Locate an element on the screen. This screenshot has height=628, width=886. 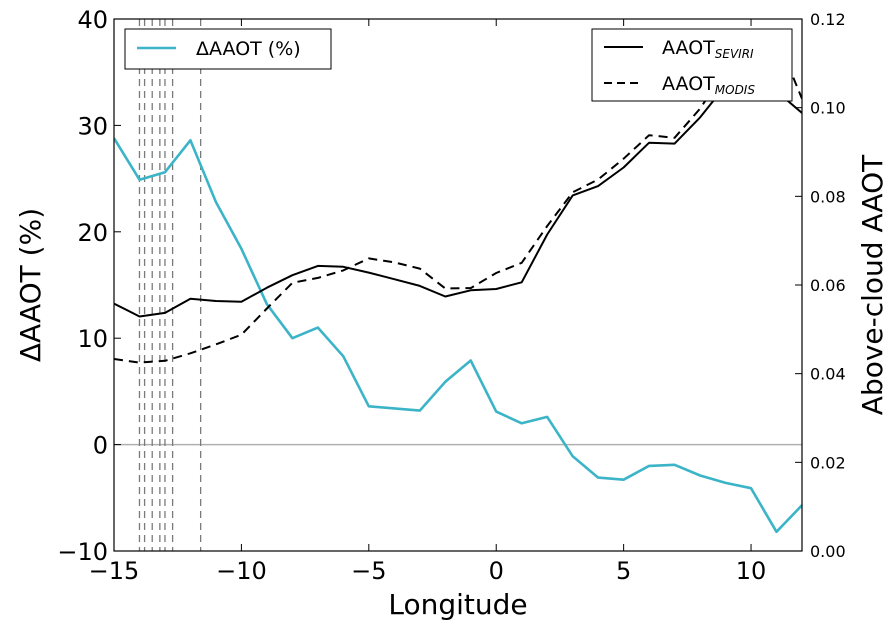
y-right-axis-label: Above-cloud AAOT is located at coordinates (871, 284).